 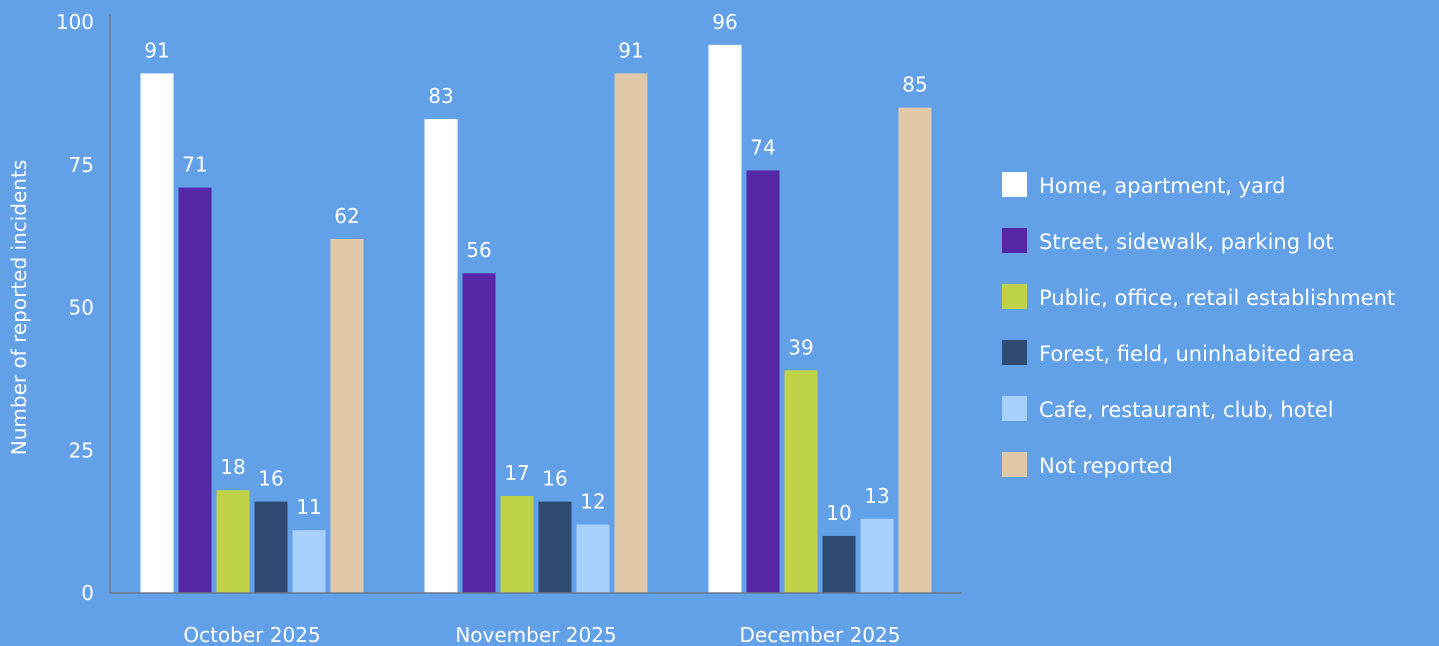 I want to click on y-tick-label: 50, so click(x=81, y=308).